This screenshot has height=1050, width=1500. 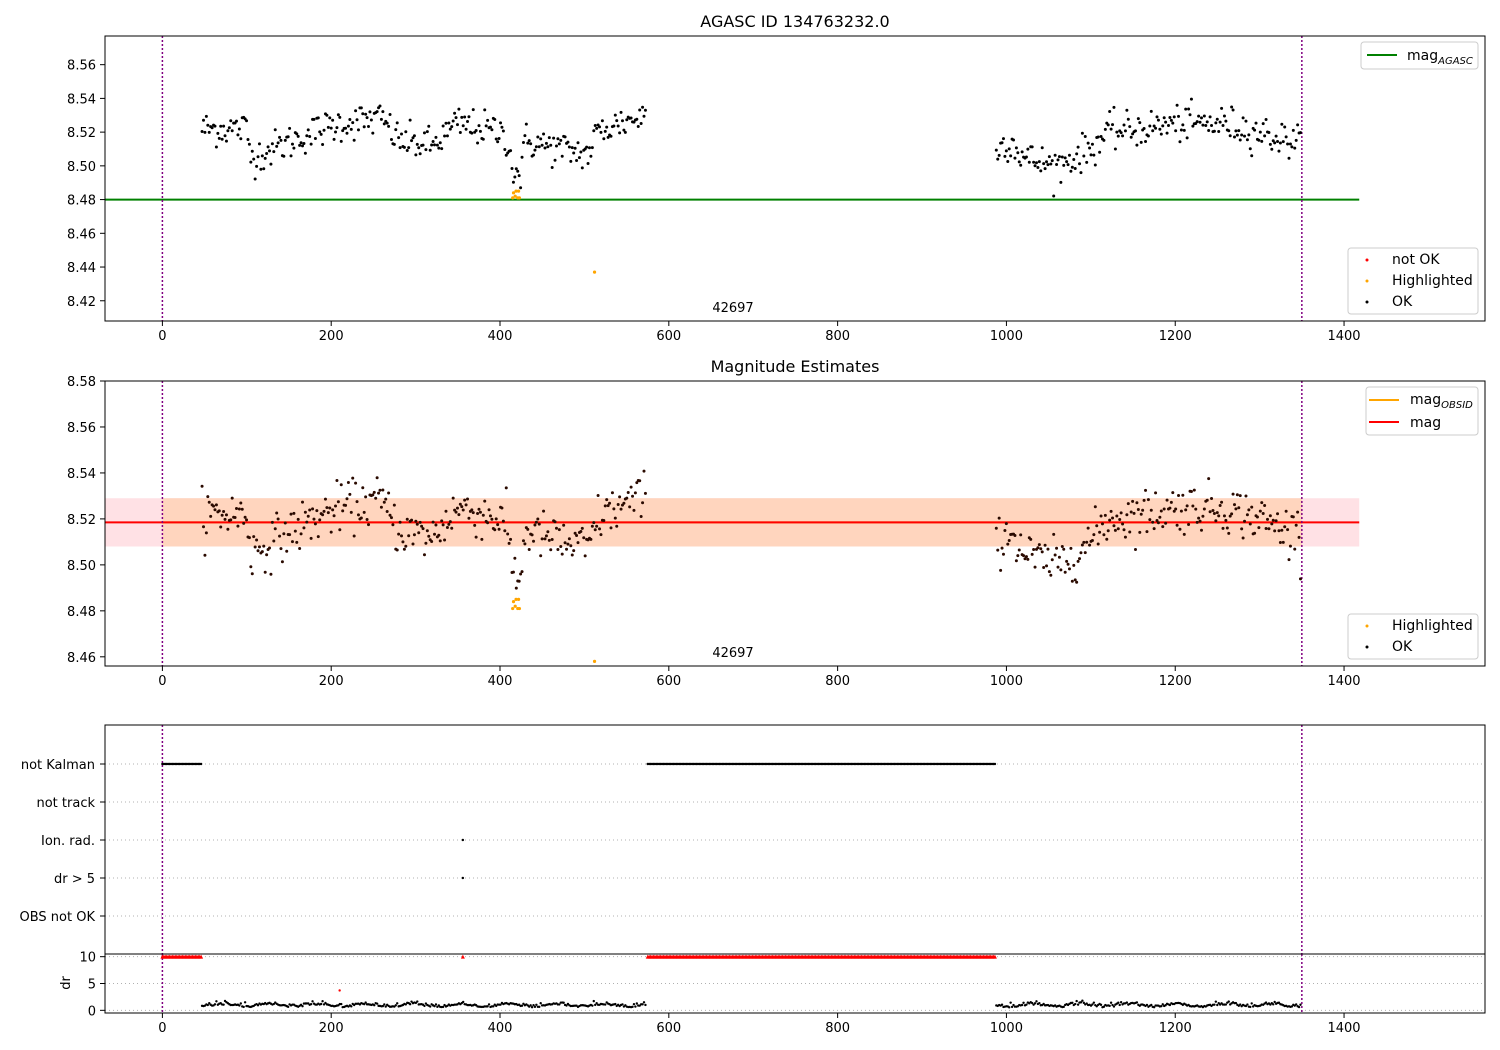 I want to click on panel1-legend-lines: magAGASC, so click(x=1419, y=55).